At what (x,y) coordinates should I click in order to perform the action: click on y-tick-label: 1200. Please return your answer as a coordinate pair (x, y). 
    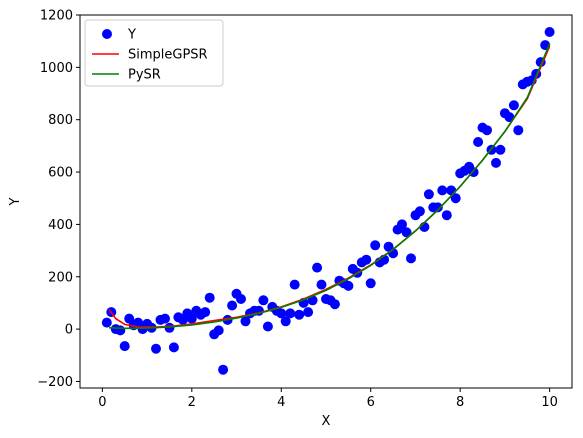
    Looking at the image, I should click on (56, 16).